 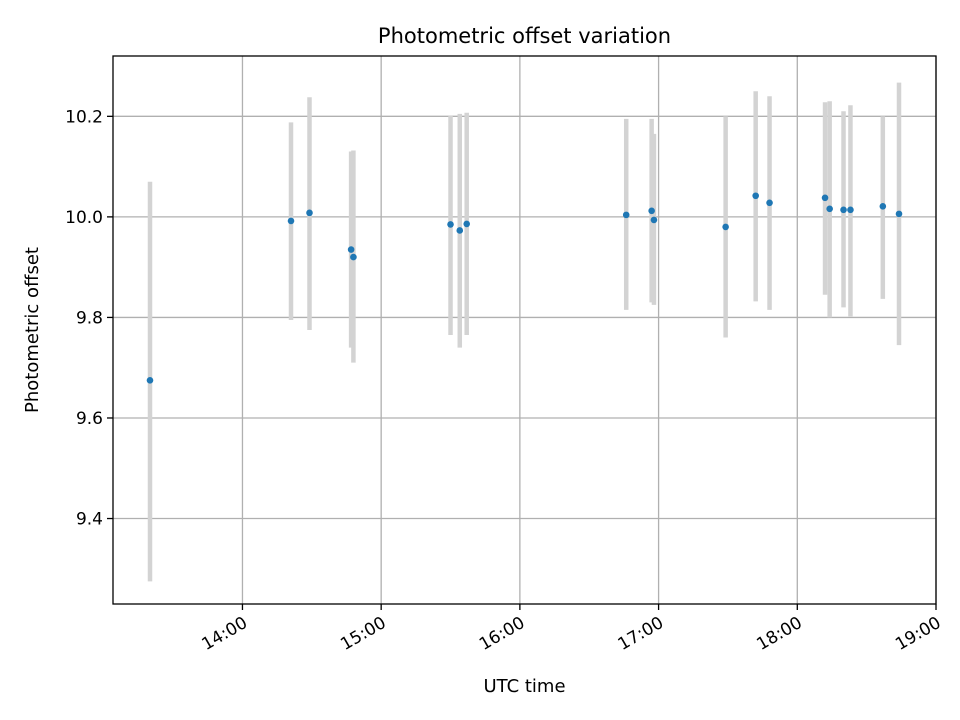 I want to click on x-tick-label: 15:00, so click(x=363, y=634).